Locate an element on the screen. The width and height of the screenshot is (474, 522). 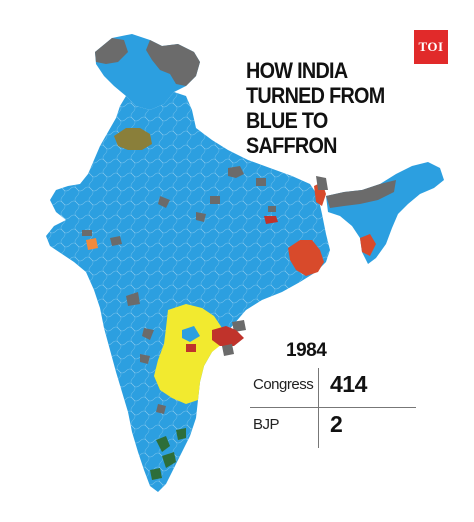
region-bihar-left-spot is located at coordinates (271, 220).